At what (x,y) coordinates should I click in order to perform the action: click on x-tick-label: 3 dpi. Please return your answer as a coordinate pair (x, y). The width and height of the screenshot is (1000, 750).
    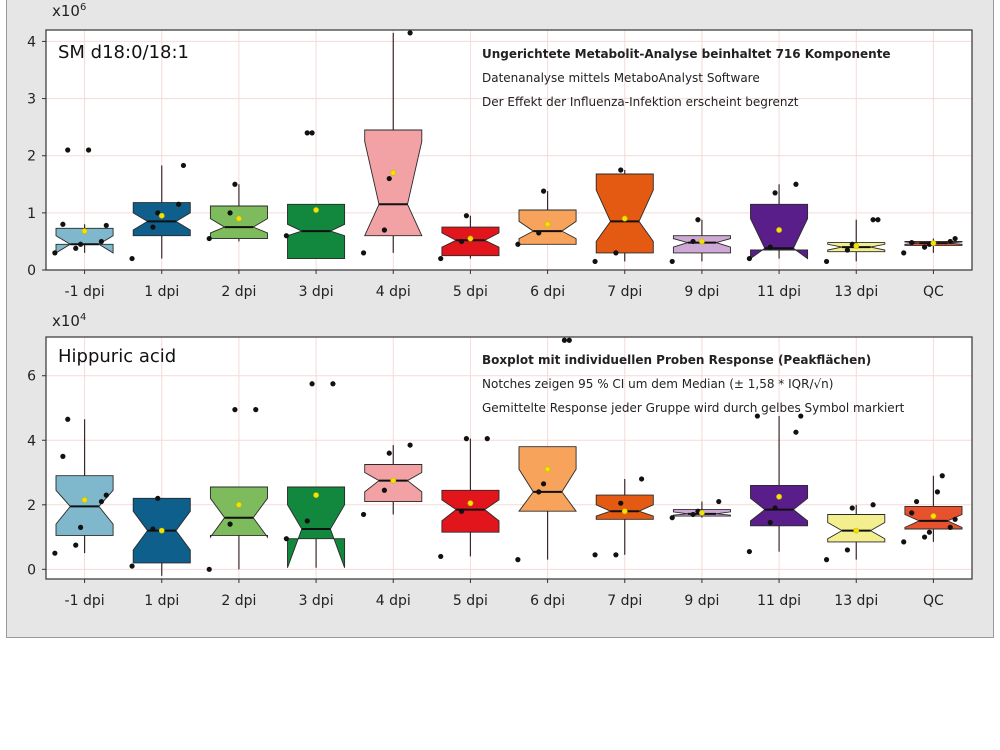
    Looking at the image, I should click on (316, 601).